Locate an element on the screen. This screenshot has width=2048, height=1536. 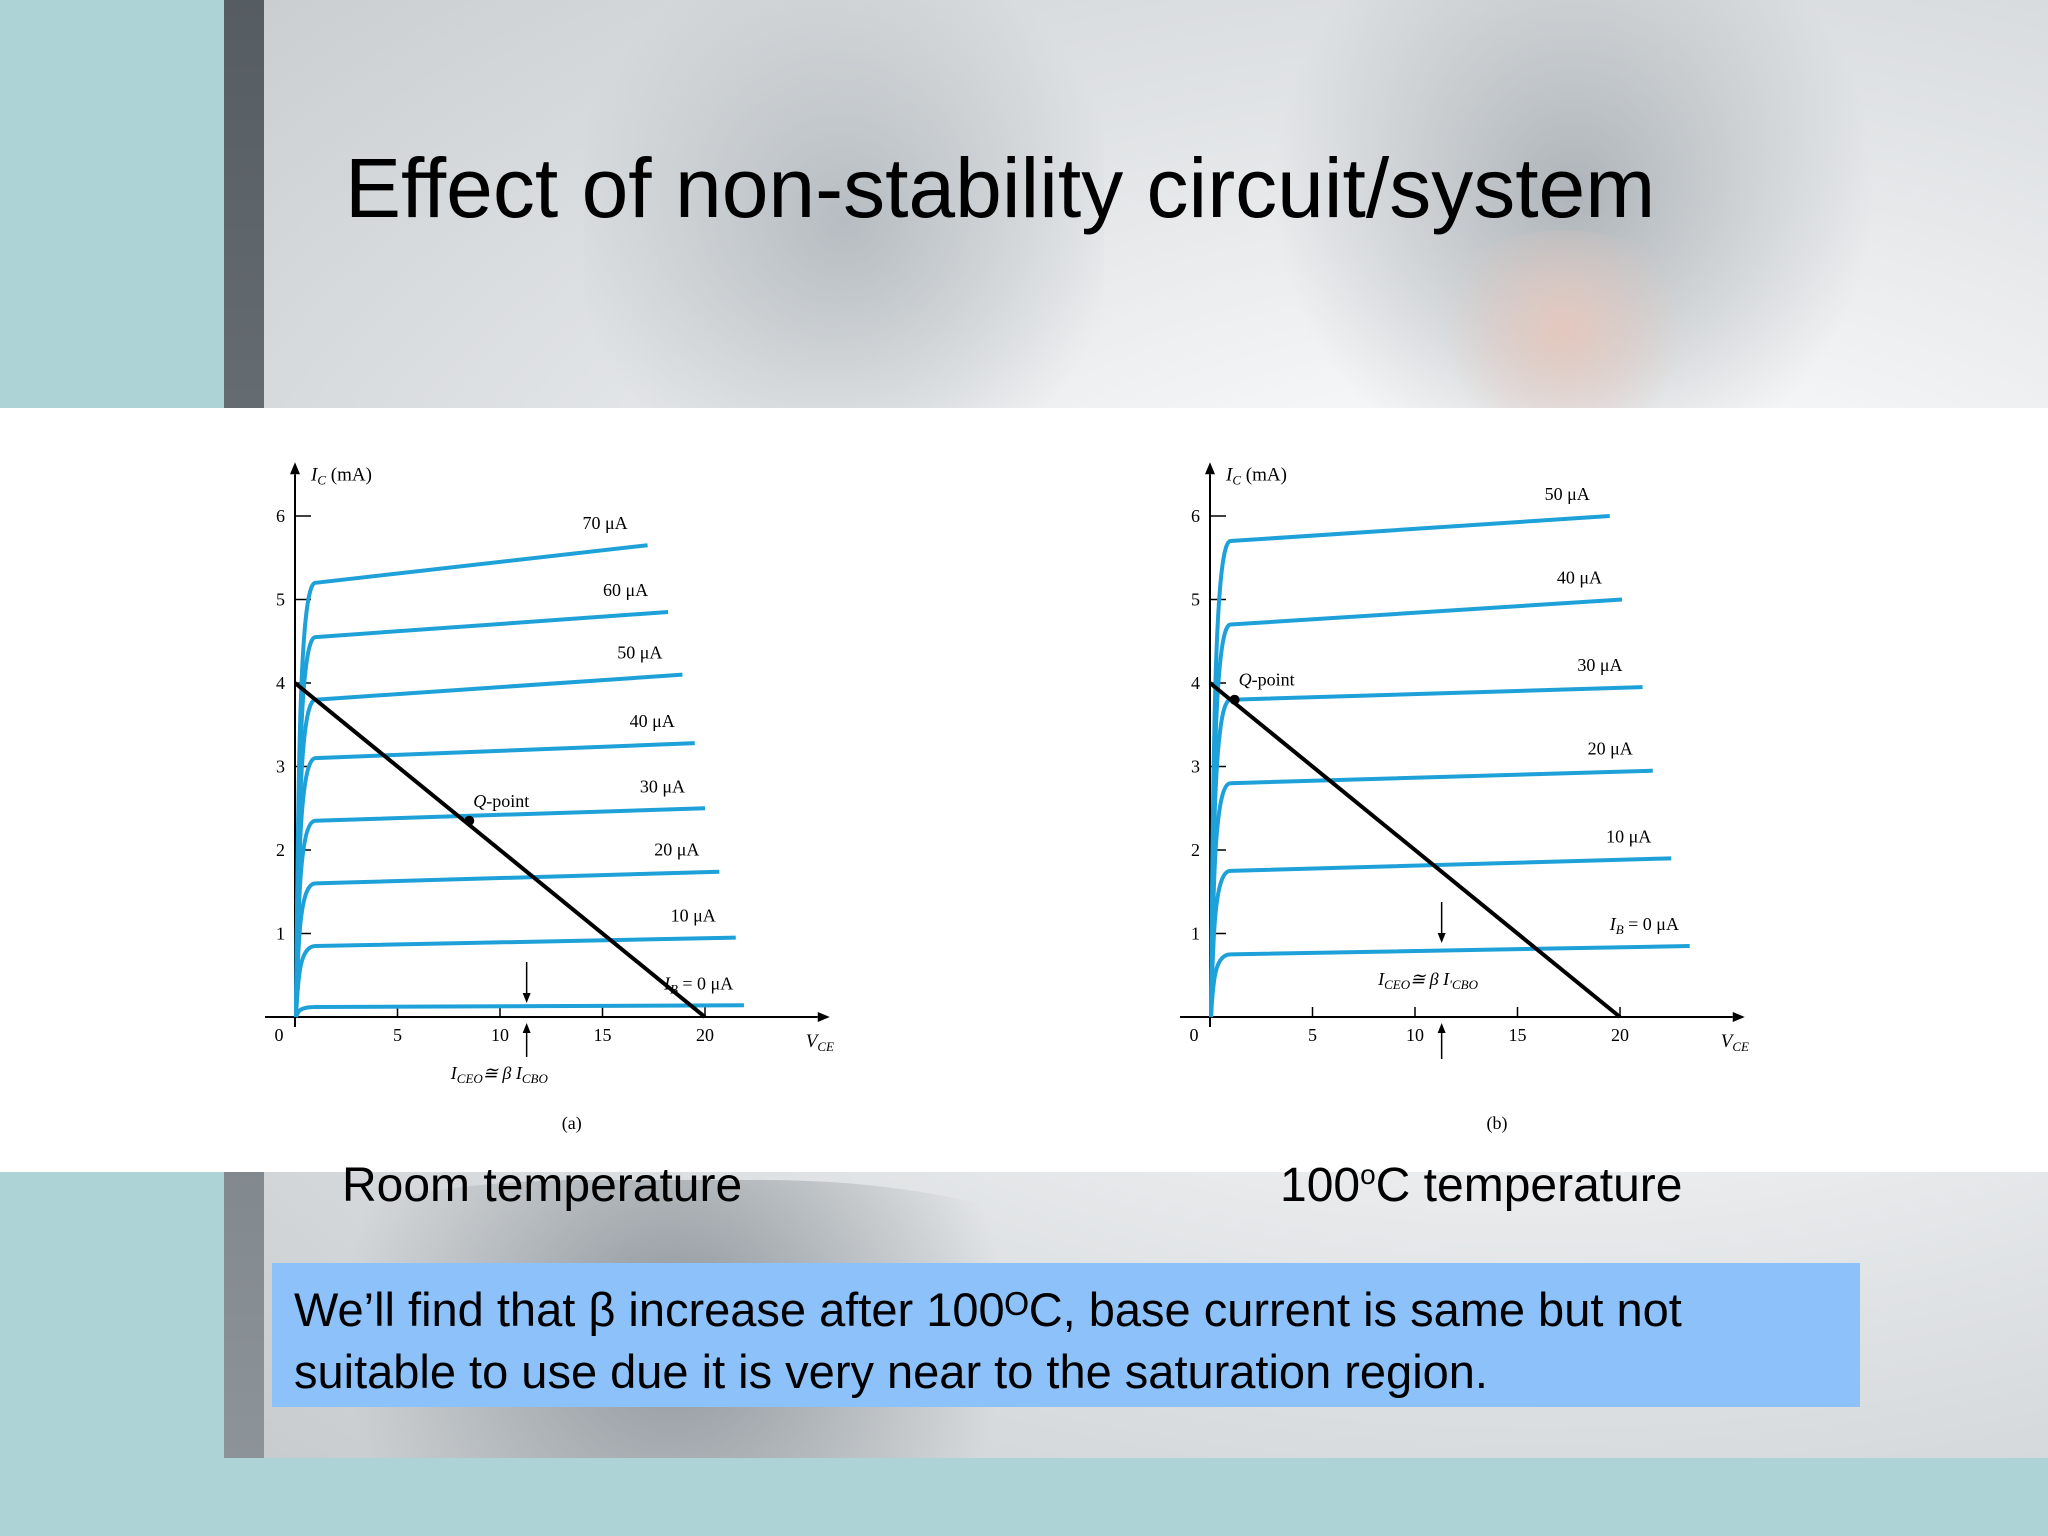
caption-unit: C temperature is located at coordinates (1529, 1185).